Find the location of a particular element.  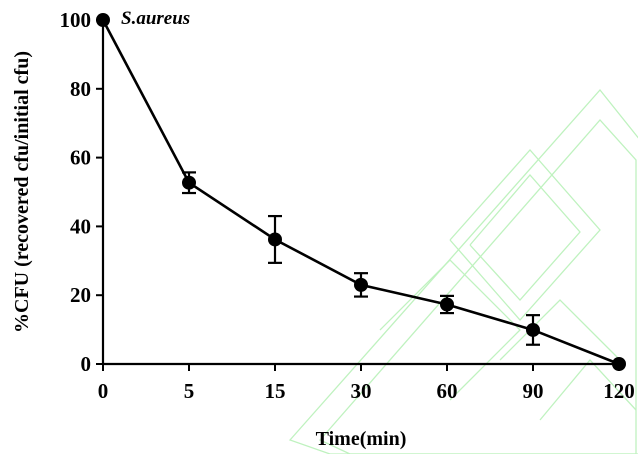

x-tick-label: 5 is located at coordinates (189, 391).